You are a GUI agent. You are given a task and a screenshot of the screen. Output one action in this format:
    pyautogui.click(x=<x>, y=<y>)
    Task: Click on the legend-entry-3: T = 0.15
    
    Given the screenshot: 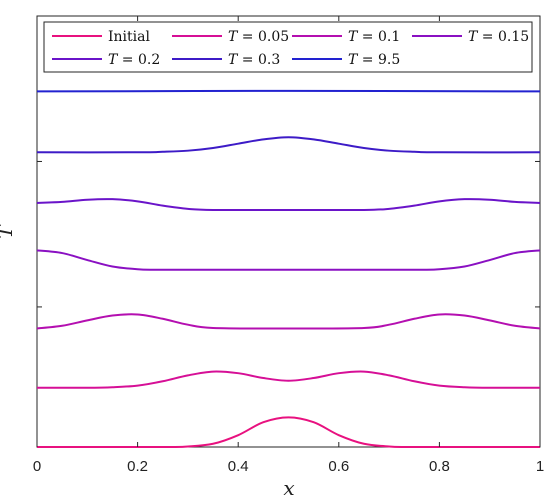 What is the action you would take?
    pyautogui.click(x=498, y=37)
    